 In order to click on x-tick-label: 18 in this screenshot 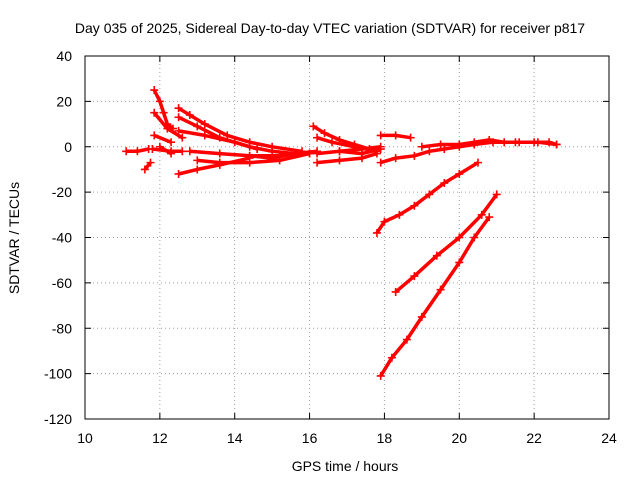, I will do `click(385, 438)`.